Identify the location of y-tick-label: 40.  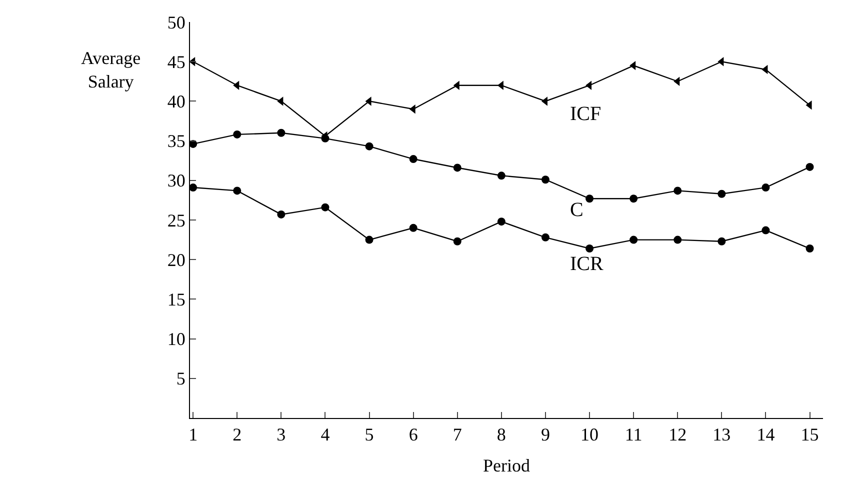
(176, 102).